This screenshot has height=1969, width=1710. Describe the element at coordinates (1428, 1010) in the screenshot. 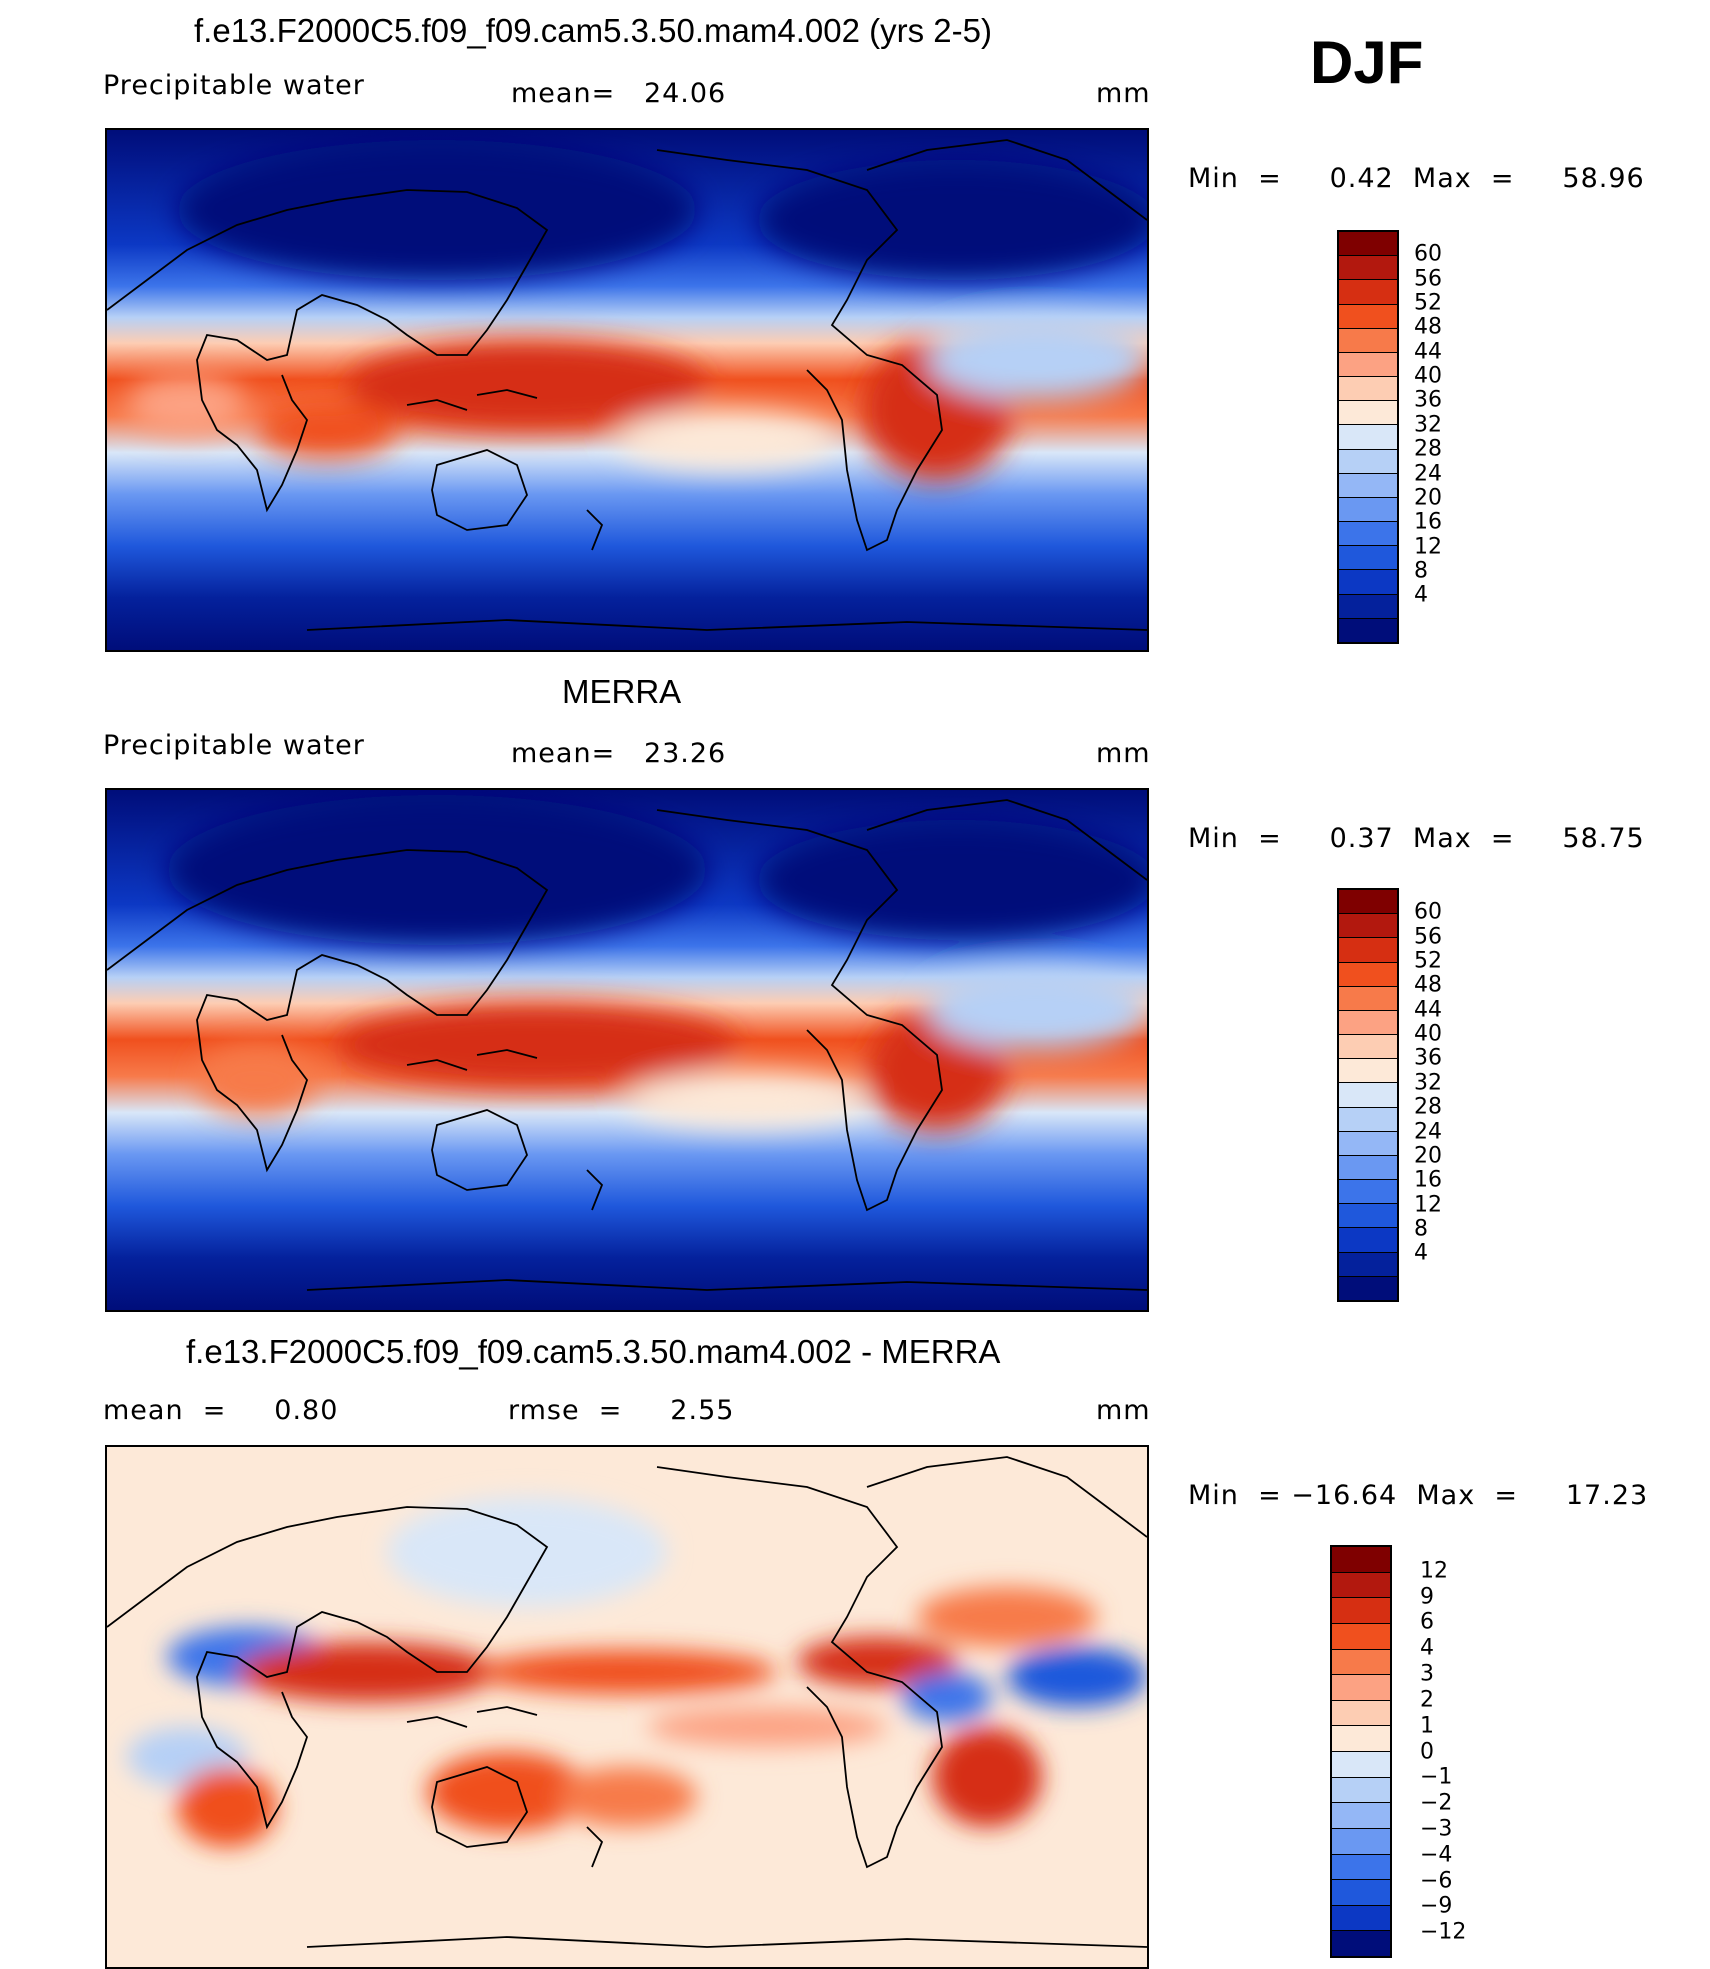

I see `panel2-colorbar-tick-label: 44` at that location.